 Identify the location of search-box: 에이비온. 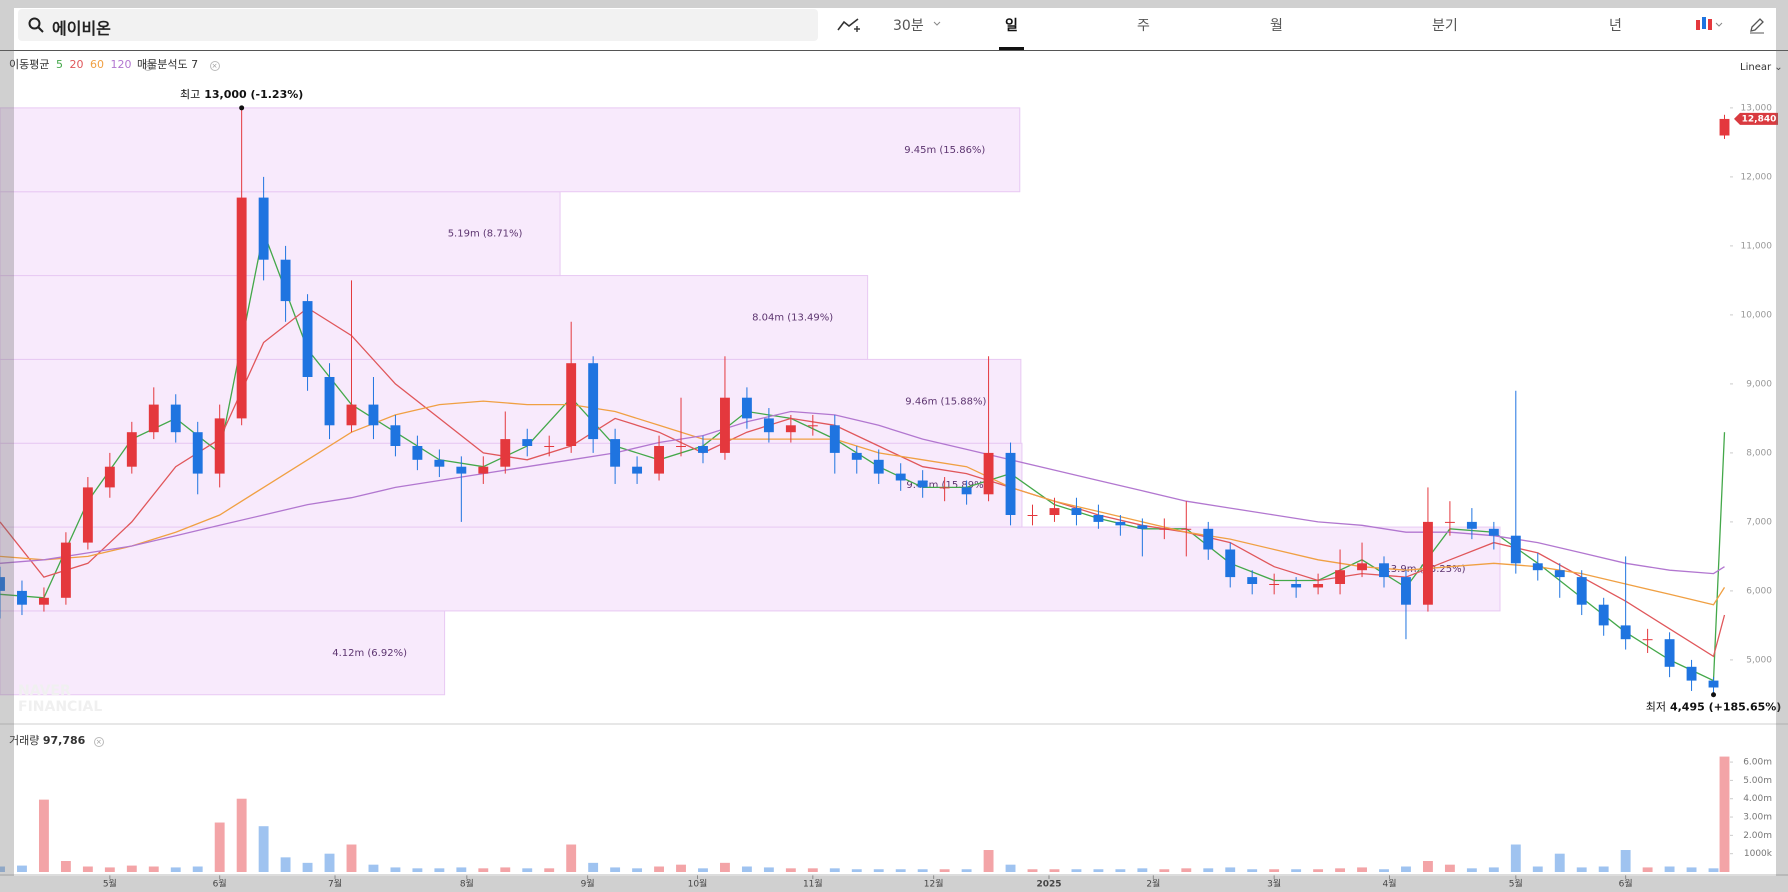
(418, 25).